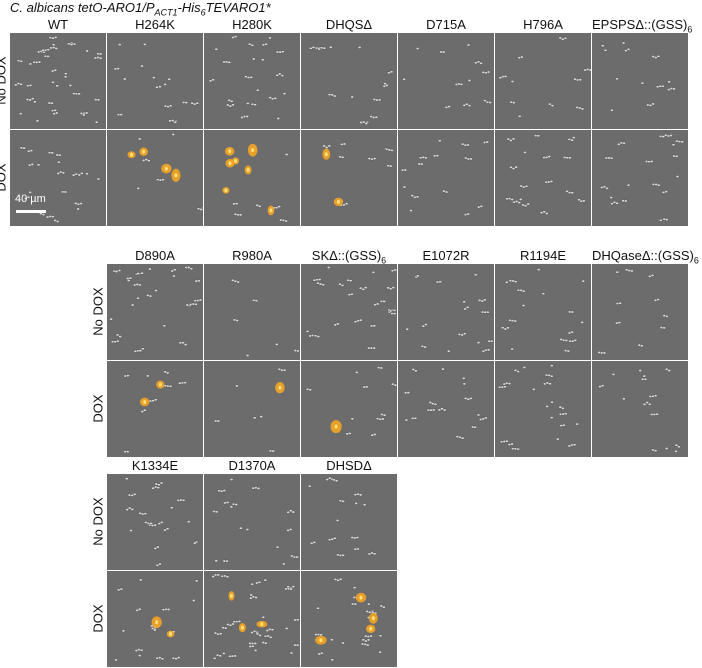 This screenshot has width=702, height=668. Describe the element at coordinates (140, 9) in the screenshot. I see `figure-title: C. albicans tetO-ARO1/PACT1-His6TEVARO1*` at that location.